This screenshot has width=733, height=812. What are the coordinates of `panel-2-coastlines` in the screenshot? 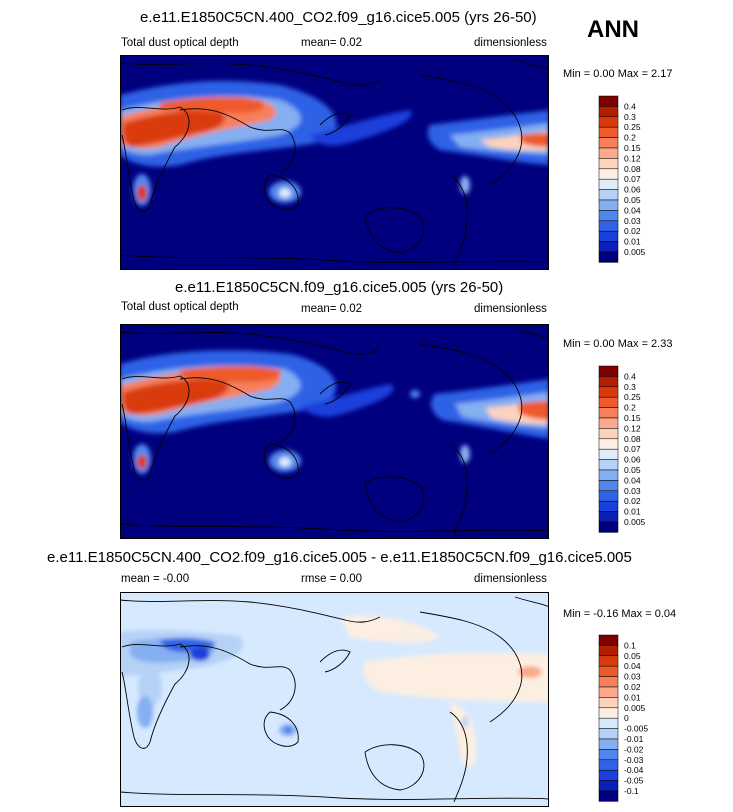 It's located at (334, 431).